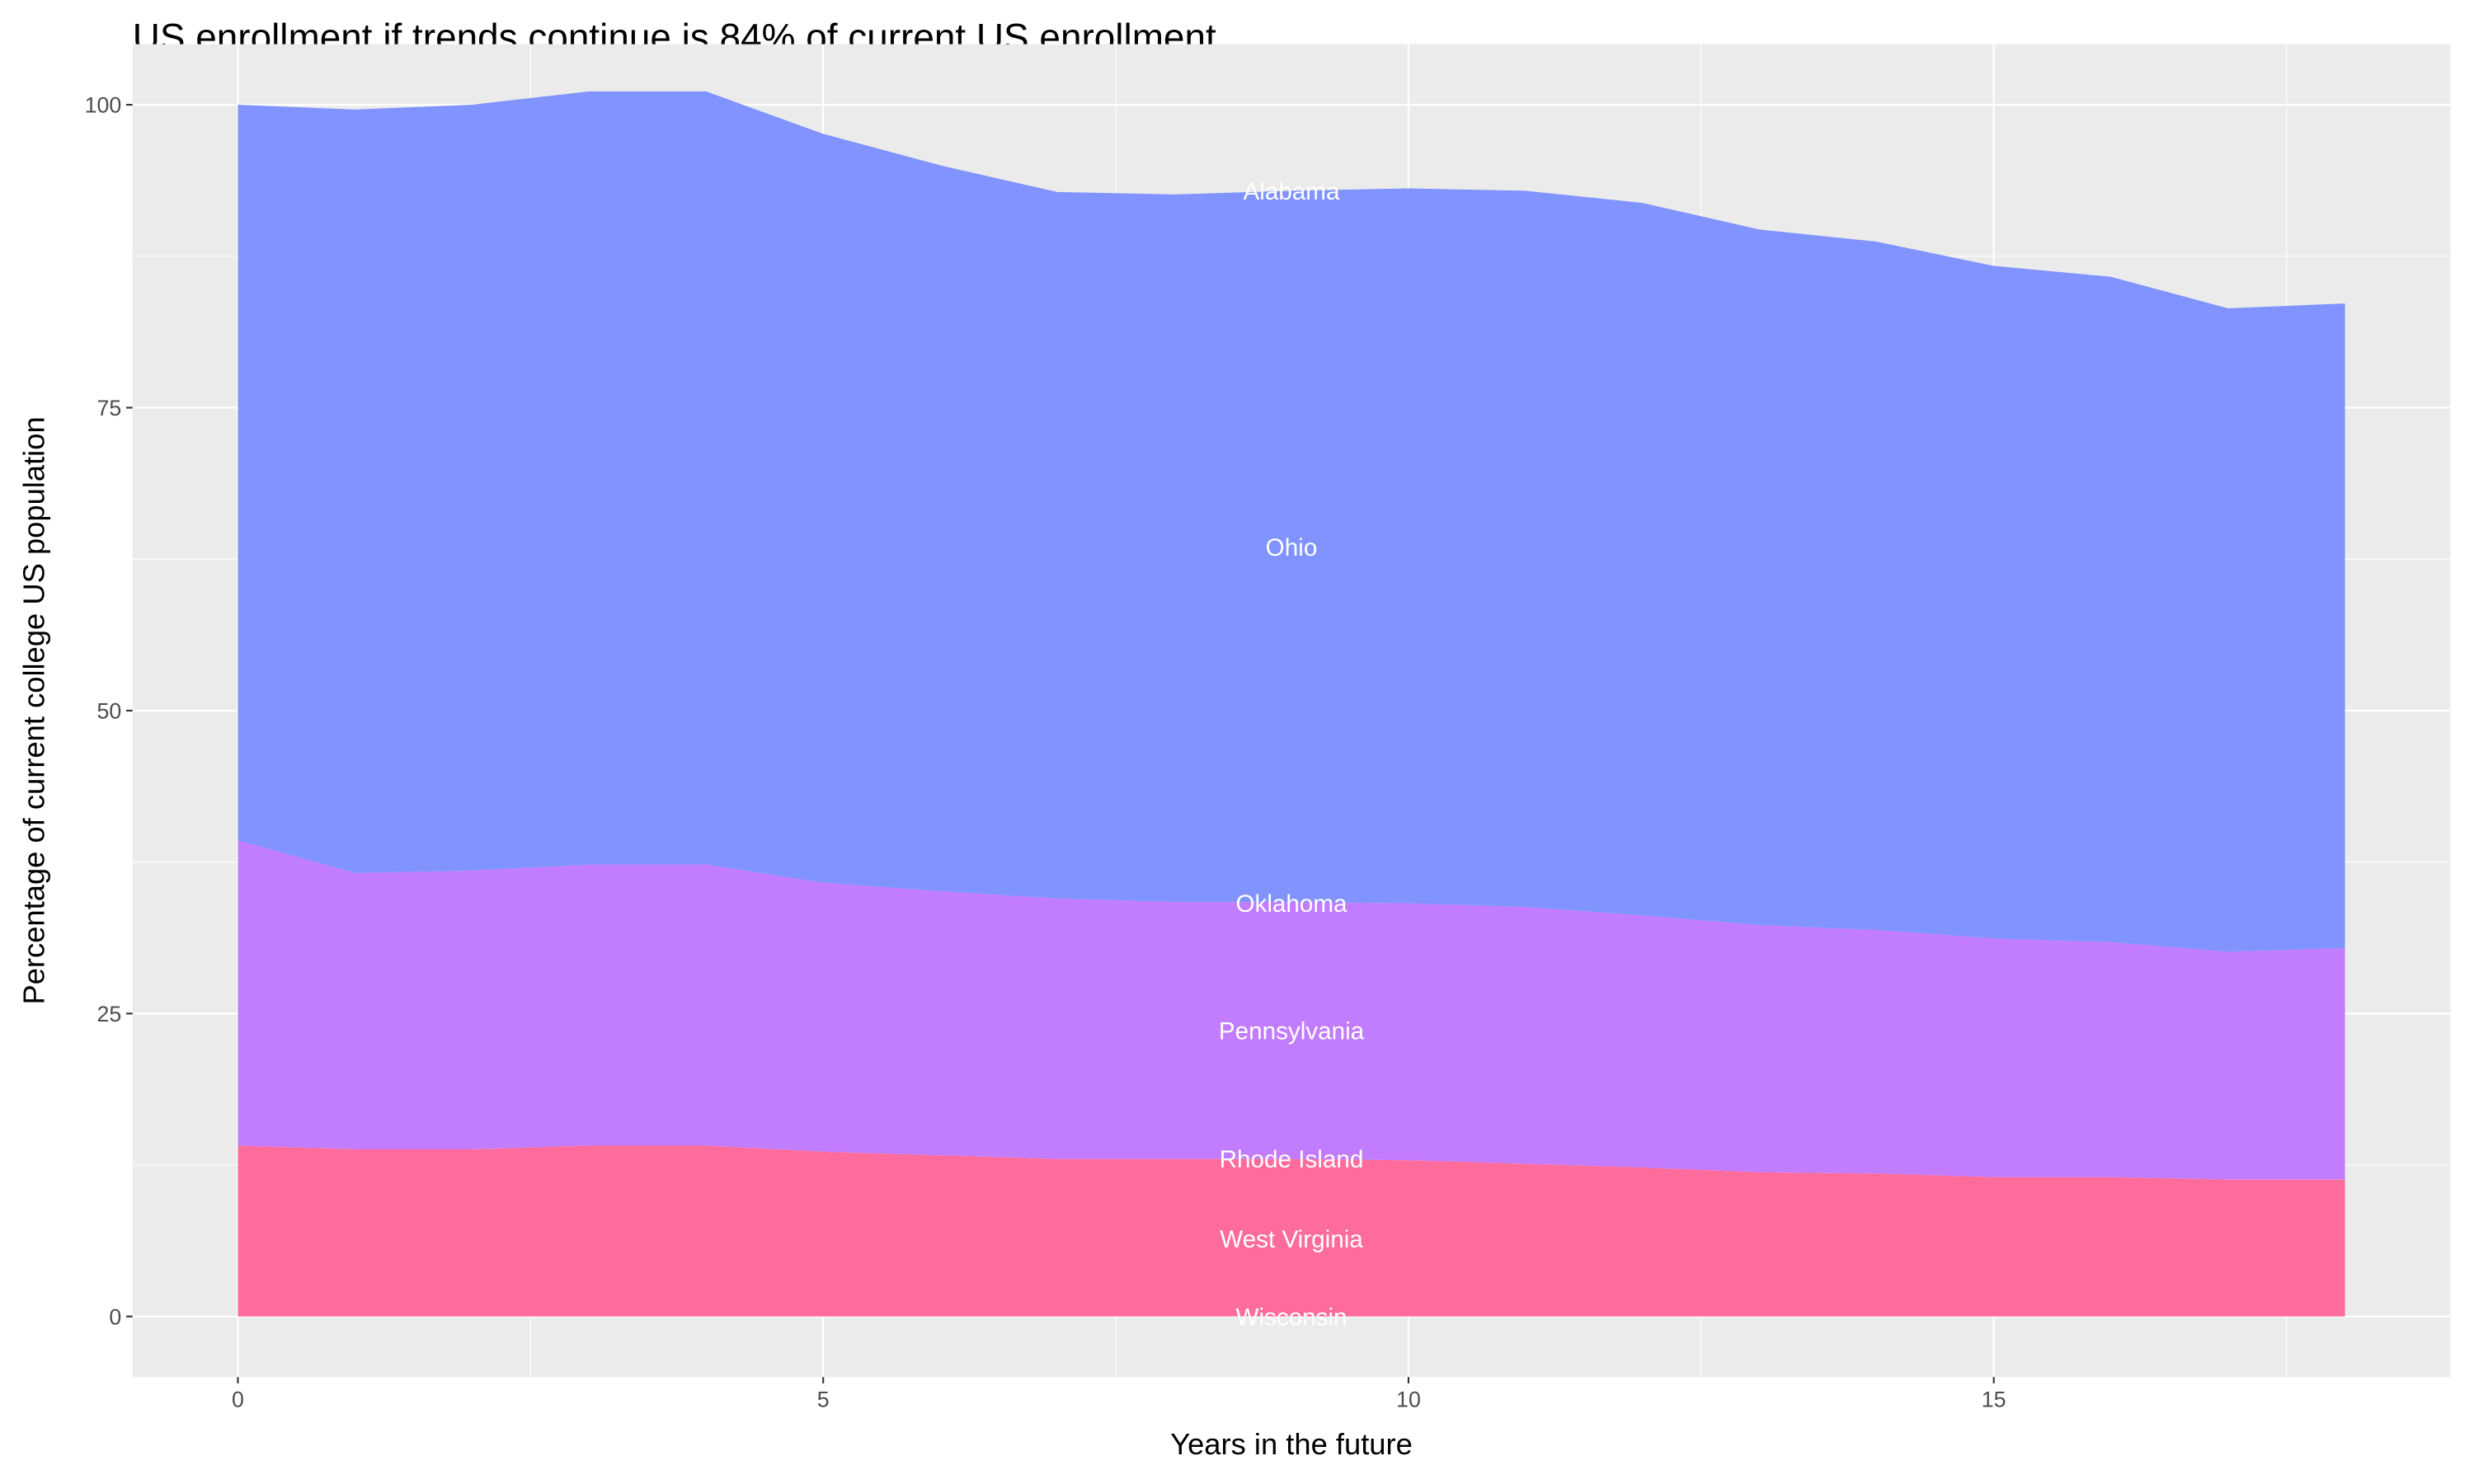 This screenshot has height=1484, width=2474. I want to click on y-tick-label: 0, so click(115, 1316).